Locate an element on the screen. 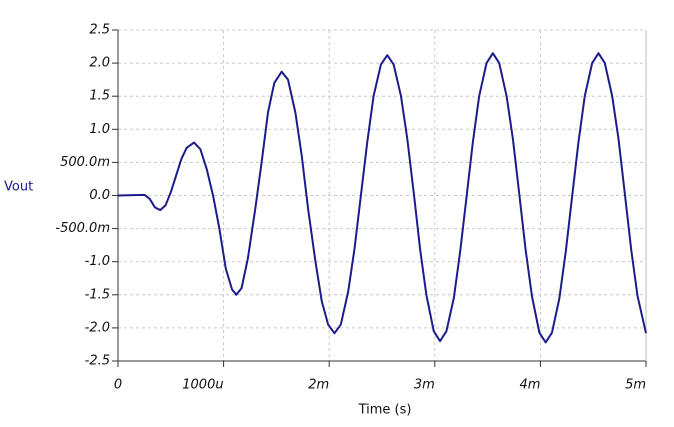  y-tick-label: -1.5 is located at coordinates (97, 294).